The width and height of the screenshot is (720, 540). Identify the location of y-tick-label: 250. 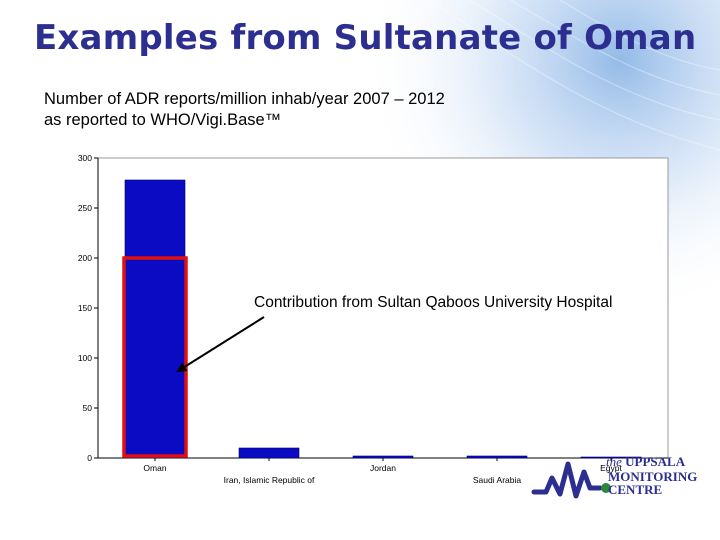
(85, 208).